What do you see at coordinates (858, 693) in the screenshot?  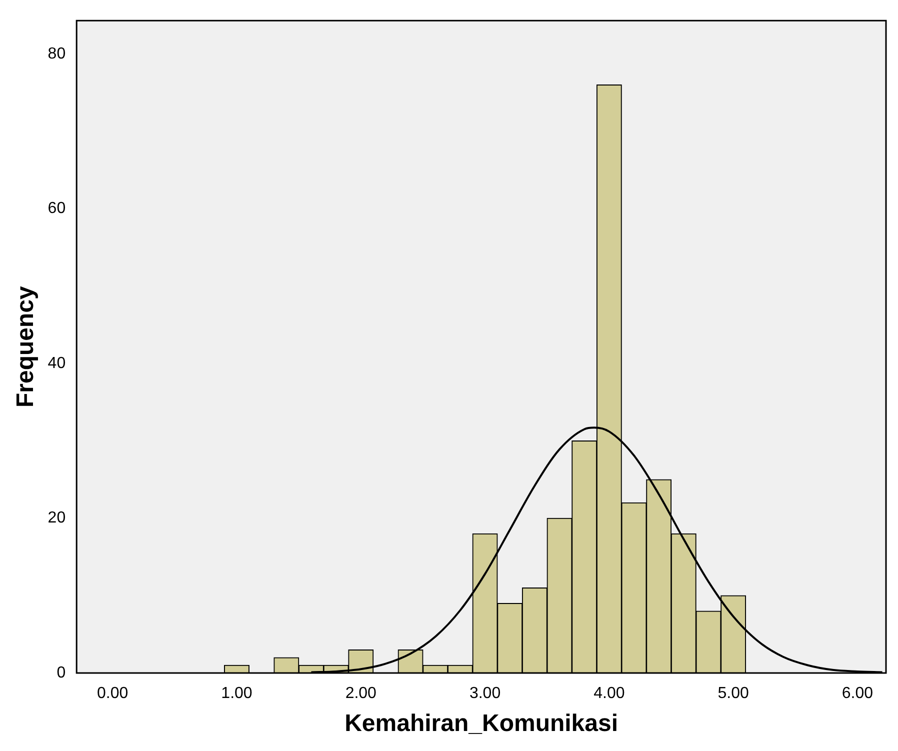 I see `x-tick-label: 6.00` at bounding box center [858, 693].